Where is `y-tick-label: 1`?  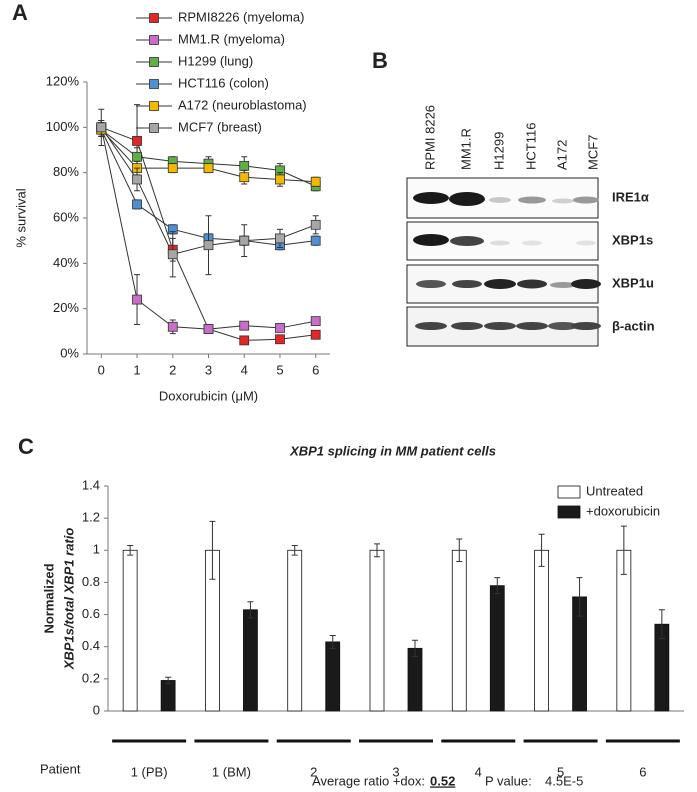 y-tick-label: 1 is located at coordinates (96, 549).